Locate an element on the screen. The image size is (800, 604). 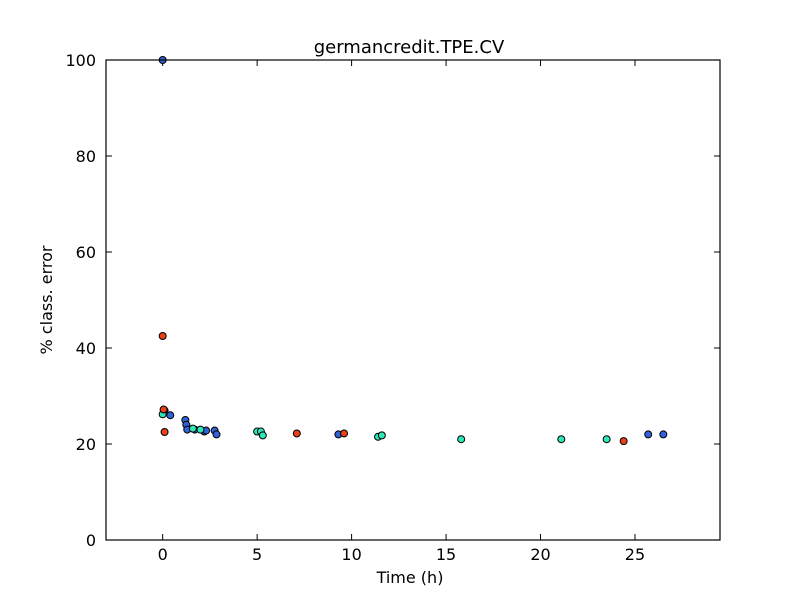
y-tick-label: 80 is located at coordinates (86, 156).